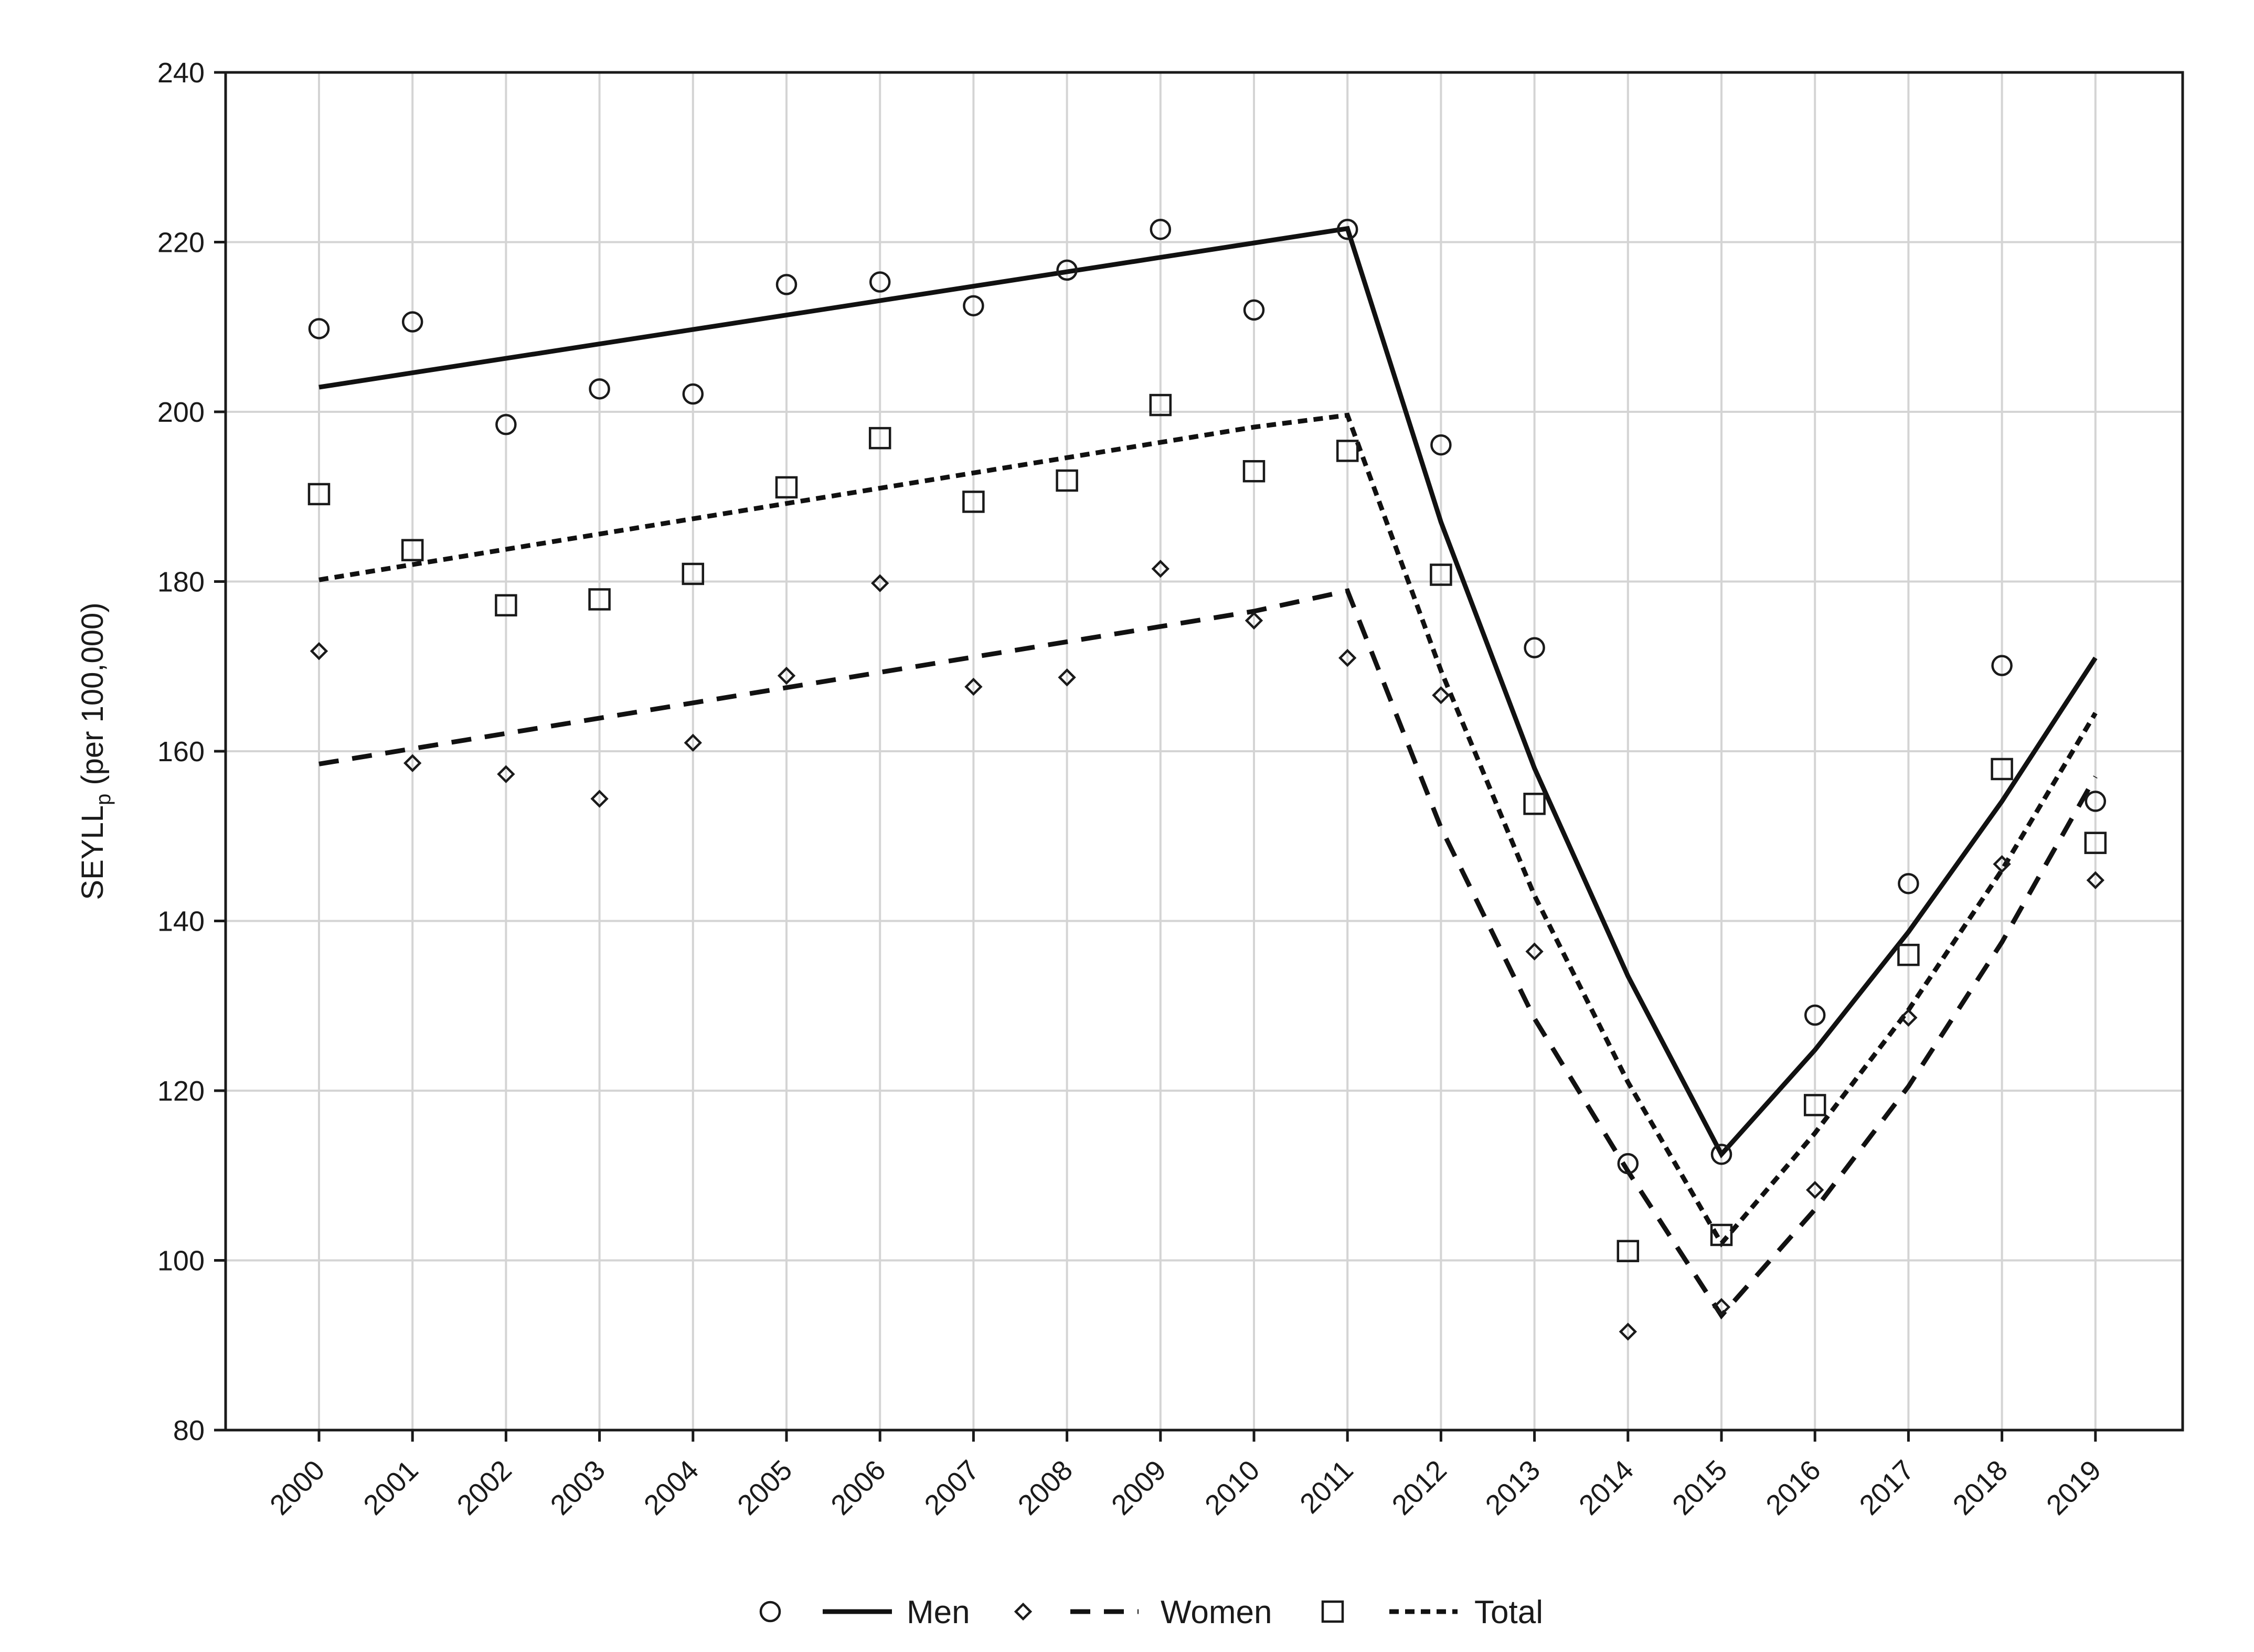 The height and width of the screenshot is (1652, 2254). Describe the element at coordinates (93, 852) in the screenshot. I see `y-axis-label-main: SEYLL` at that location.